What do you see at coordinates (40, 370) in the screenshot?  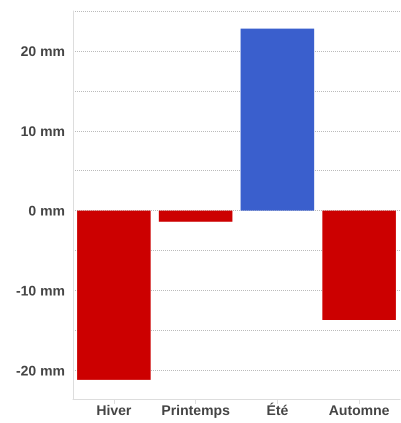 I see `y-tick-label: -20 mm` at bounding box center [40, 370].